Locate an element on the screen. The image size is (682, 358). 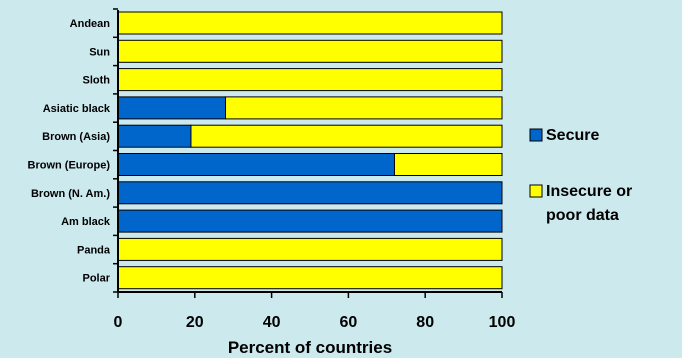
legend: Secure Insecure or poor data is located at coordinates (580, 175).